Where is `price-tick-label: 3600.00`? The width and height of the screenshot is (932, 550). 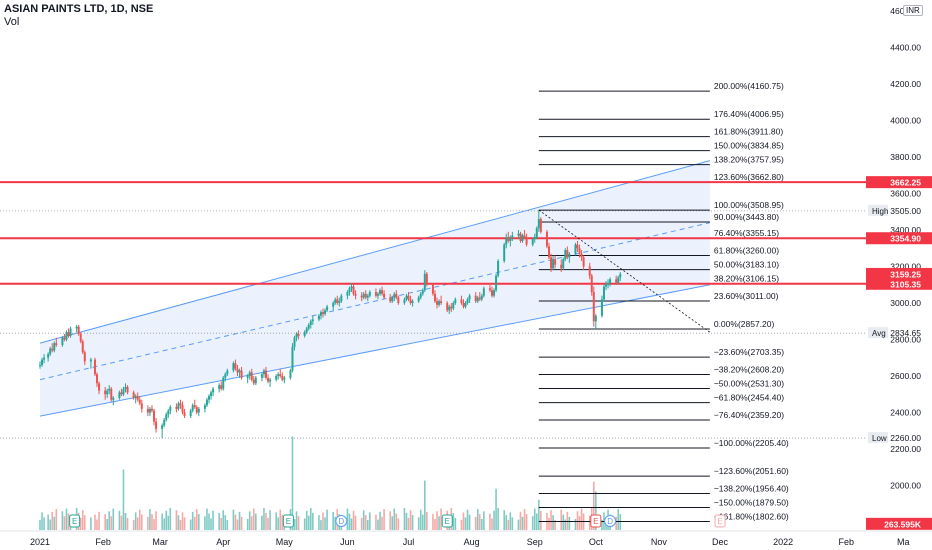 price-tick-label: 3600.00 is located at coordinates (905, 194).